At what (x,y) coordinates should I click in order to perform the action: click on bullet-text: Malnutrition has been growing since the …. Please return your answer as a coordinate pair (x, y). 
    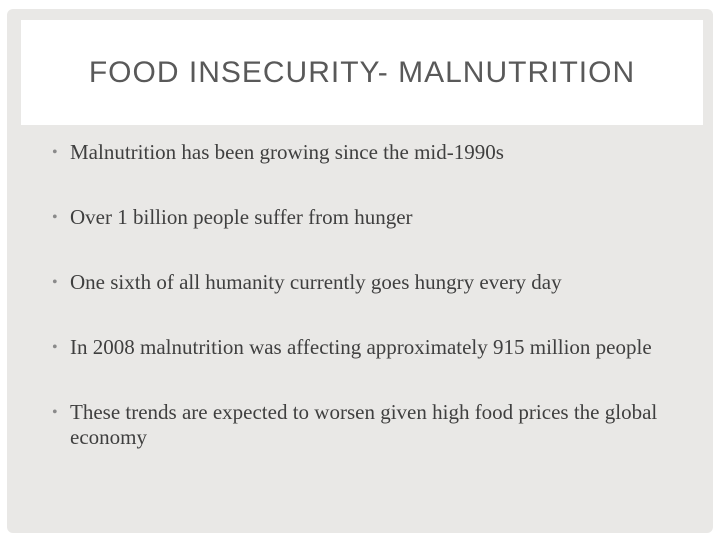
    Looking at the image, I should click on (287, 152).